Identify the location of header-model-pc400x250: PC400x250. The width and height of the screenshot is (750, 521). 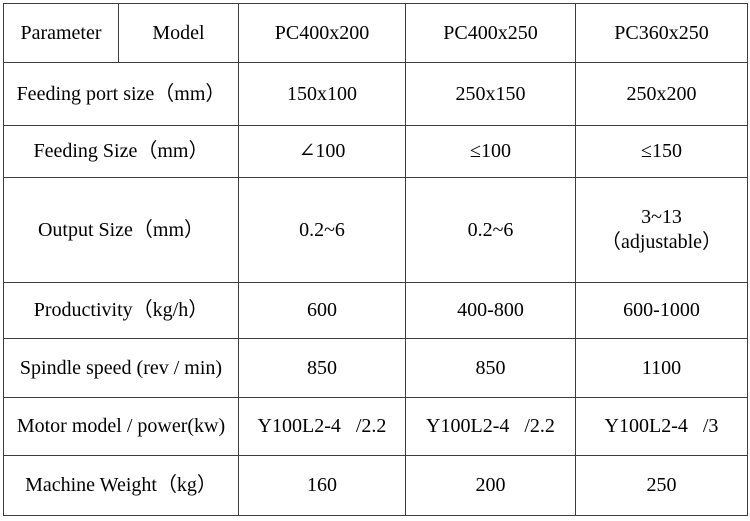
(490, 33).